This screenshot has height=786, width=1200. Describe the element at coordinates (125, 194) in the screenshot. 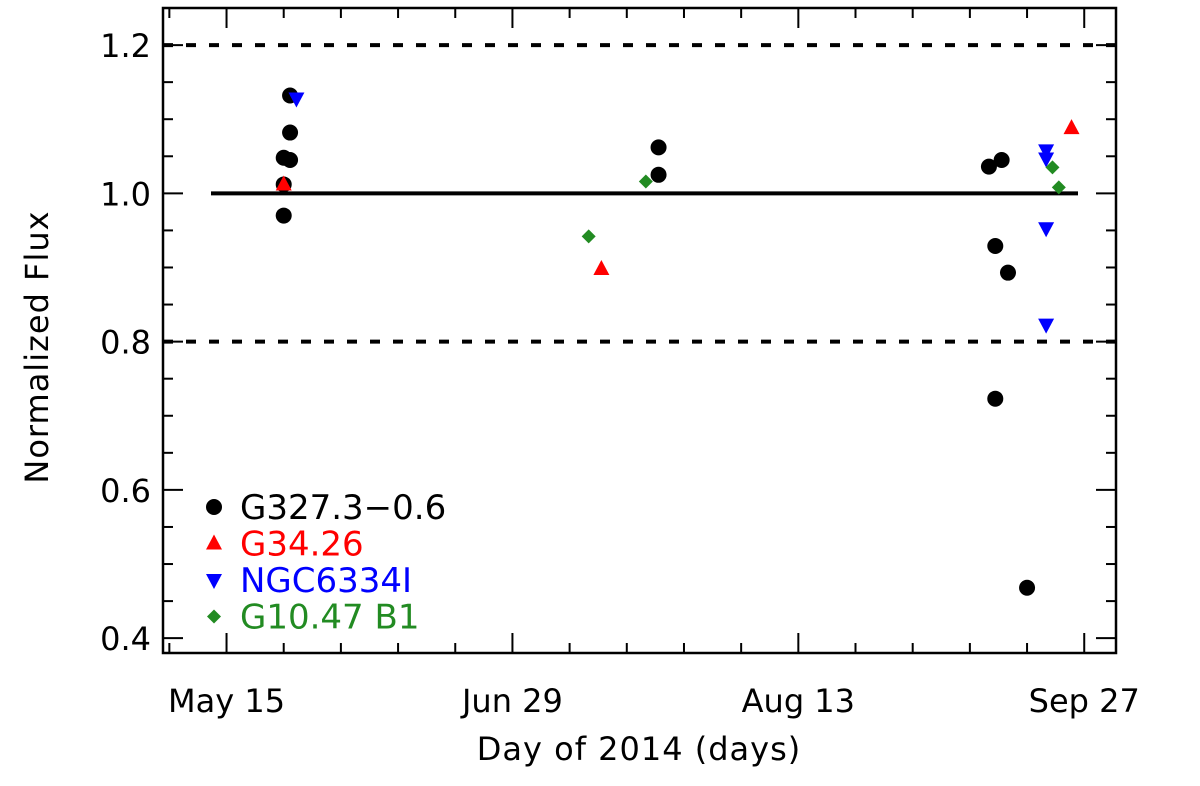

I see `y-tick-label: 1.0` at that location.